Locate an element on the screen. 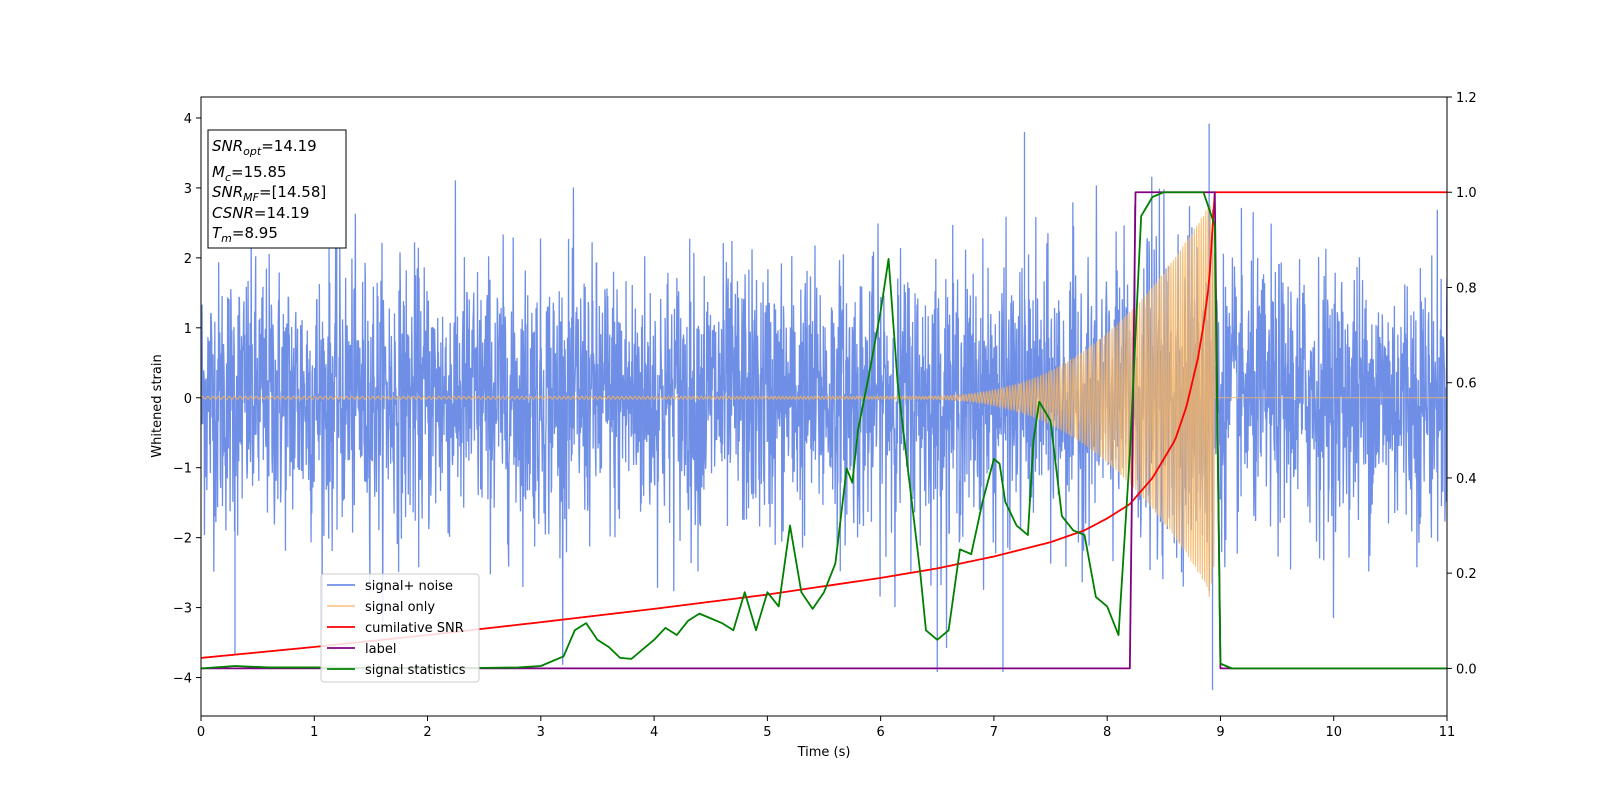 The width and height of the screenshot is (1600, 800). x-tick-label: 3 is located at coordinates (541, 732).